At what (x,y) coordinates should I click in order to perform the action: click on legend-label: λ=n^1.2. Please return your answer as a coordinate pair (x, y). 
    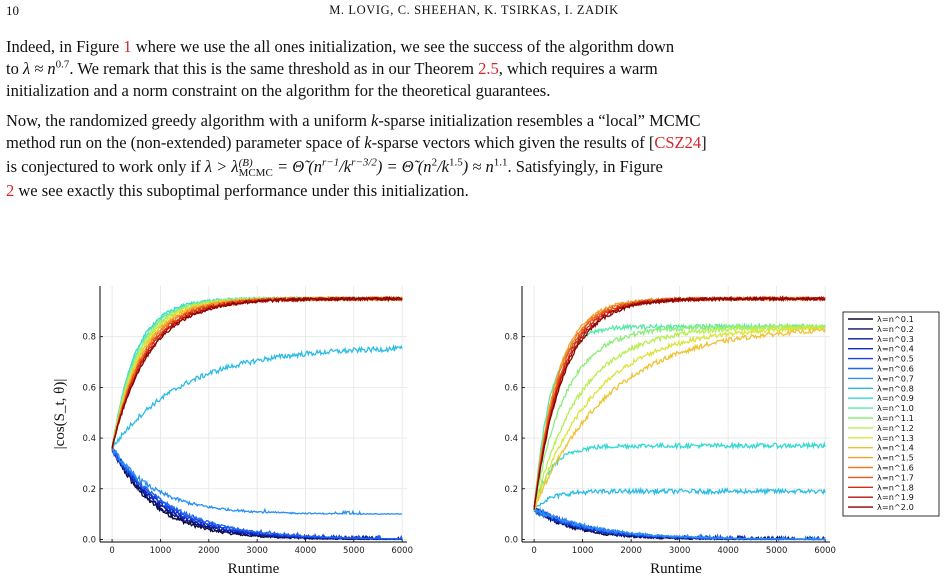
    Looking at the image, I should click on (895, 428).